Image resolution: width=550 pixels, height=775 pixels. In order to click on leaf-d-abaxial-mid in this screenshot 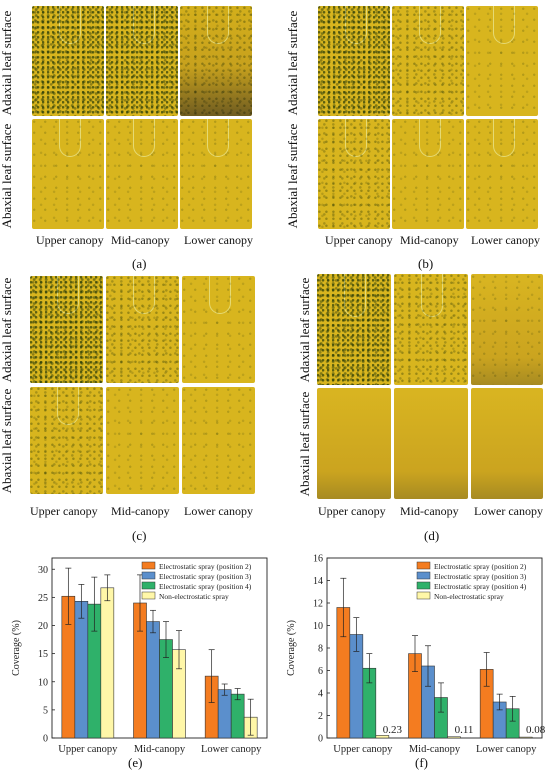, I will do `click(431, 443)`.